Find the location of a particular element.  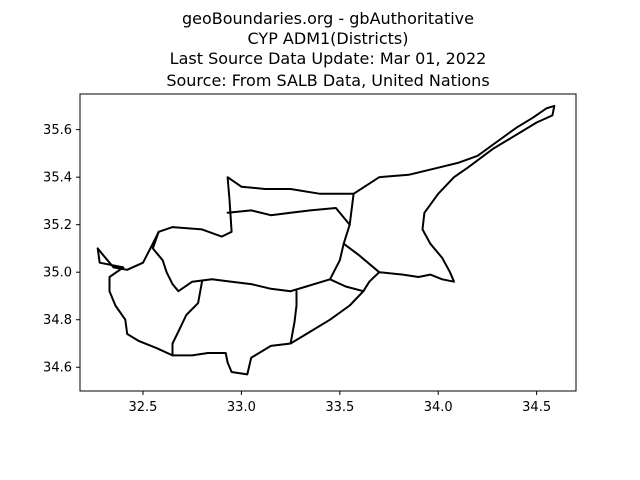

y-tick-label: 35.4 is located at coordinates (57, 178).